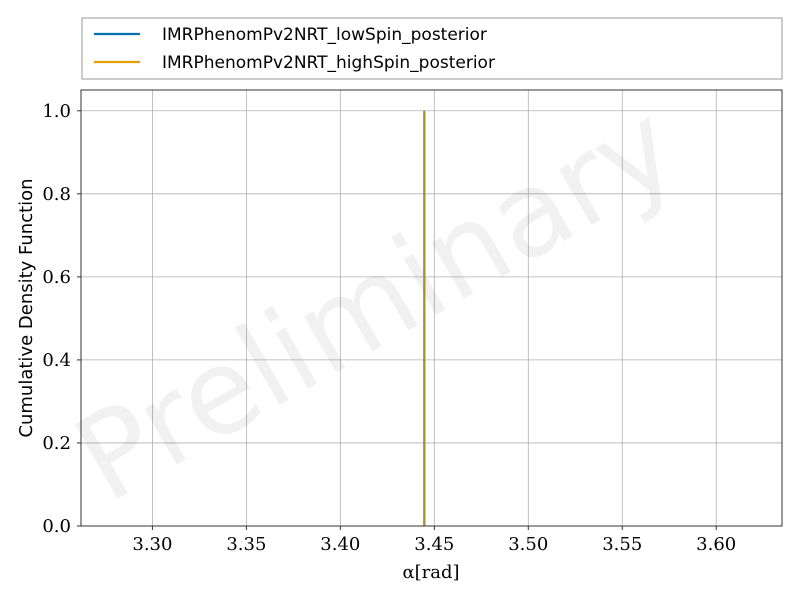 The width and height of the screenshot is (800, 600). I want to click on legend-label-lowspin: IMRPhenomPv2NRT_lowSpin_posterior, so click(324, 35).